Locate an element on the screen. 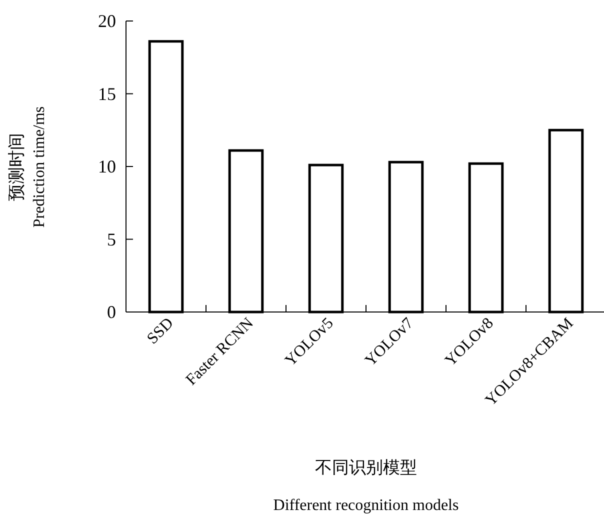 The height and width of the screenshot is (516, 604). x-axis-title: 不同识别模型 Different recognition models is located at coordinates (366, 486).